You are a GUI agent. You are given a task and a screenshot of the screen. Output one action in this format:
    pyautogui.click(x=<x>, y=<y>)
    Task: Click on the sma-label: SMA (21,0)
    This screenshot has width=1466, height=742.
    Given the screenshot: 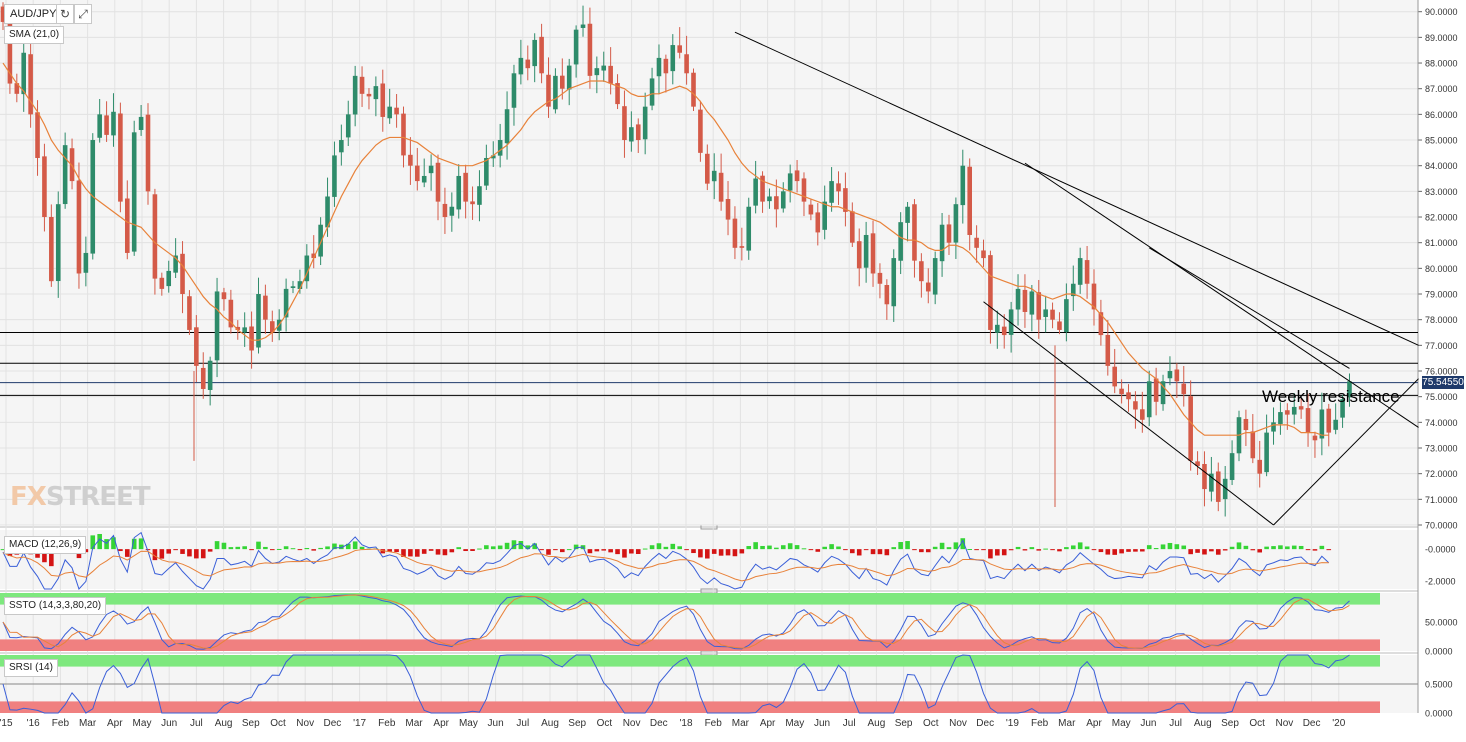 What is the action you would take?
    pyautogui.click(x=34, y=35)
    